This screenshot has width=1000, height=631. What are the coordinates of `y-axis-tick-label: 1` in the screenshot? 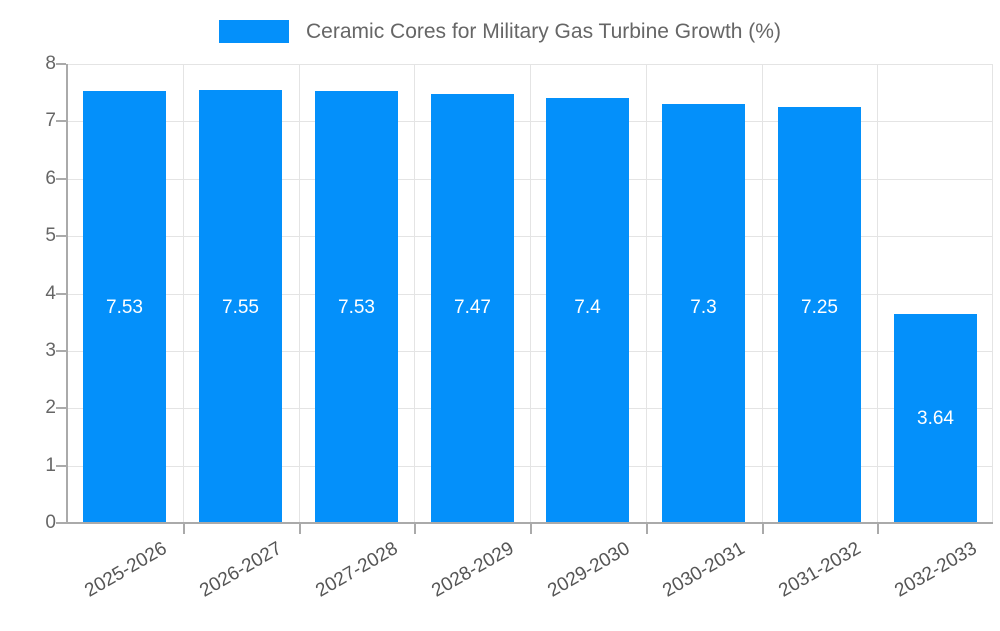 It's located at (50, 465).